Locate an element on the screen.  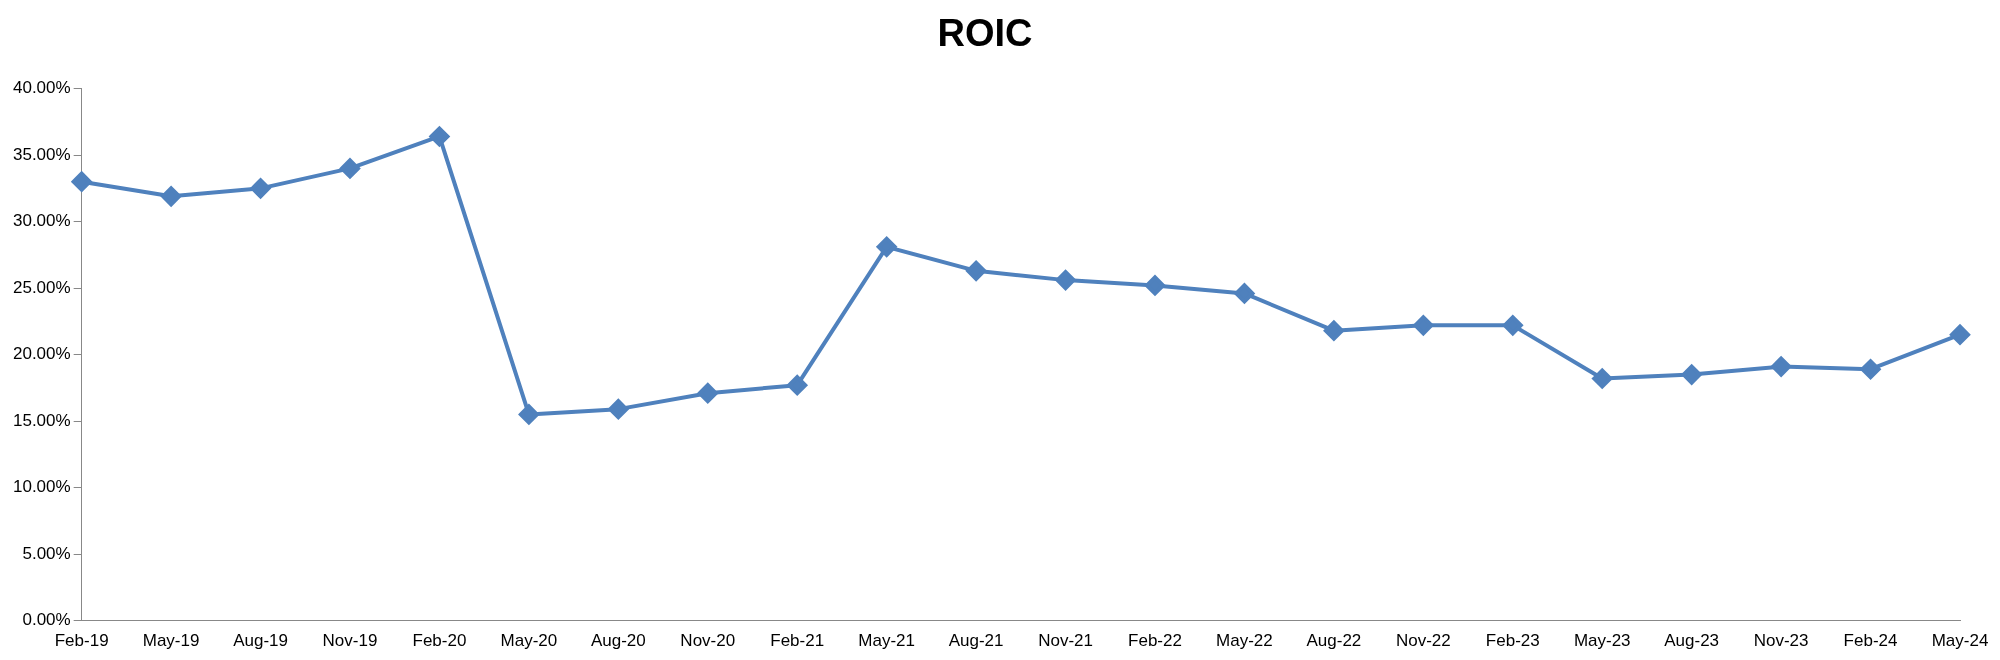
x-tick-label: Nov-22 is located at coordinates (1423, 641).